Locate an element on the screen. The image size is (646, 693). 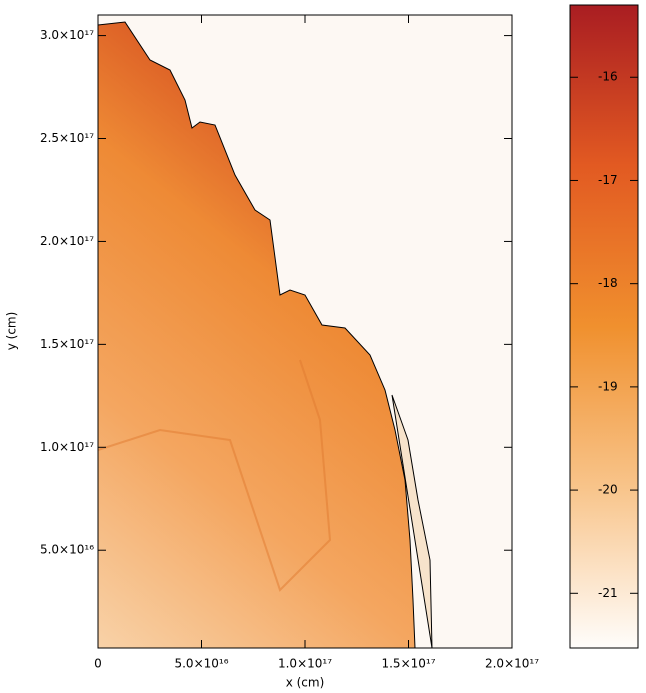
shell is located at coordinates (412, 521).